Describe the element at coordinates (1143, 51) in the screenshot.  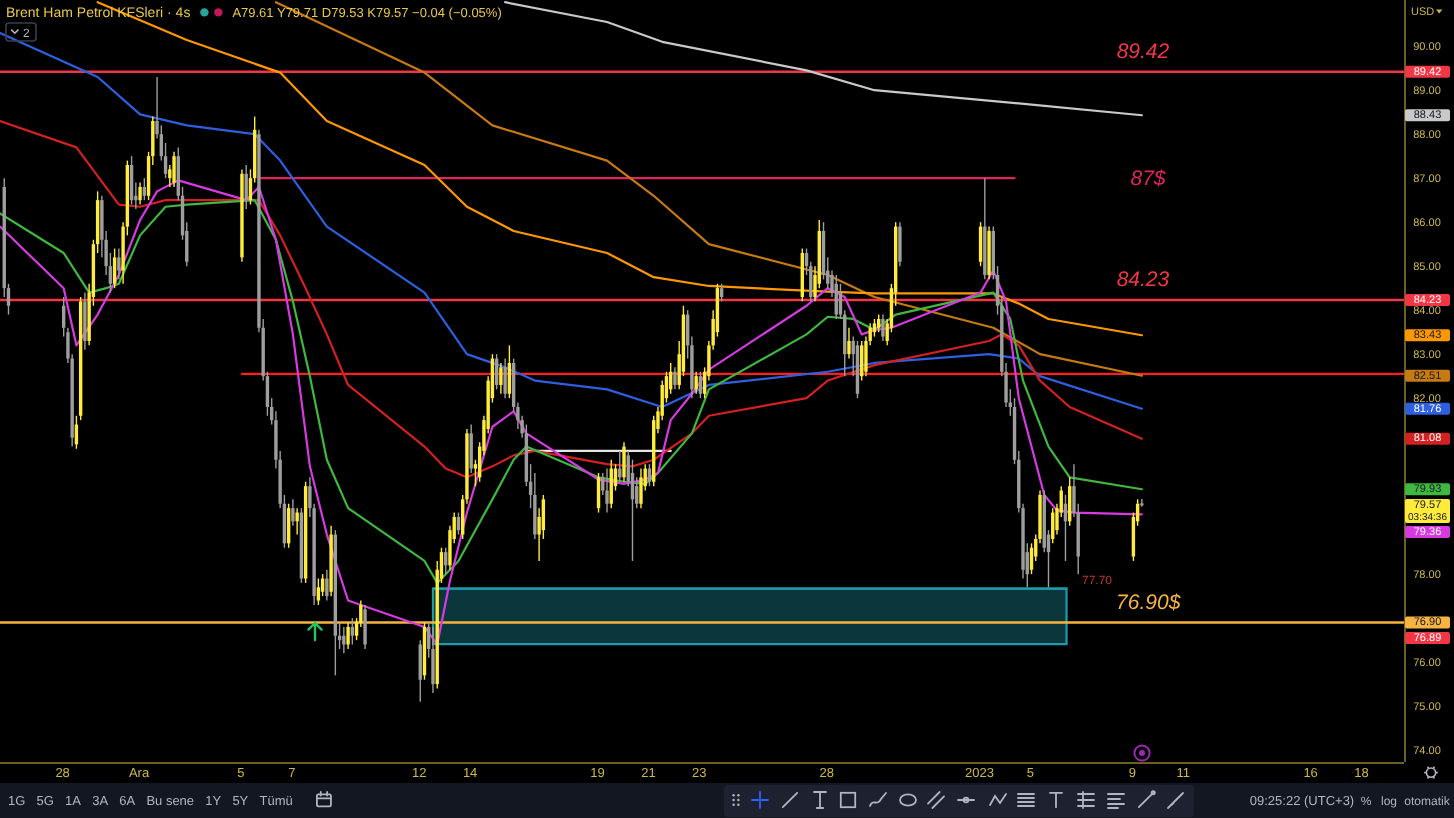
I see `annotation: 89.42` at that location.